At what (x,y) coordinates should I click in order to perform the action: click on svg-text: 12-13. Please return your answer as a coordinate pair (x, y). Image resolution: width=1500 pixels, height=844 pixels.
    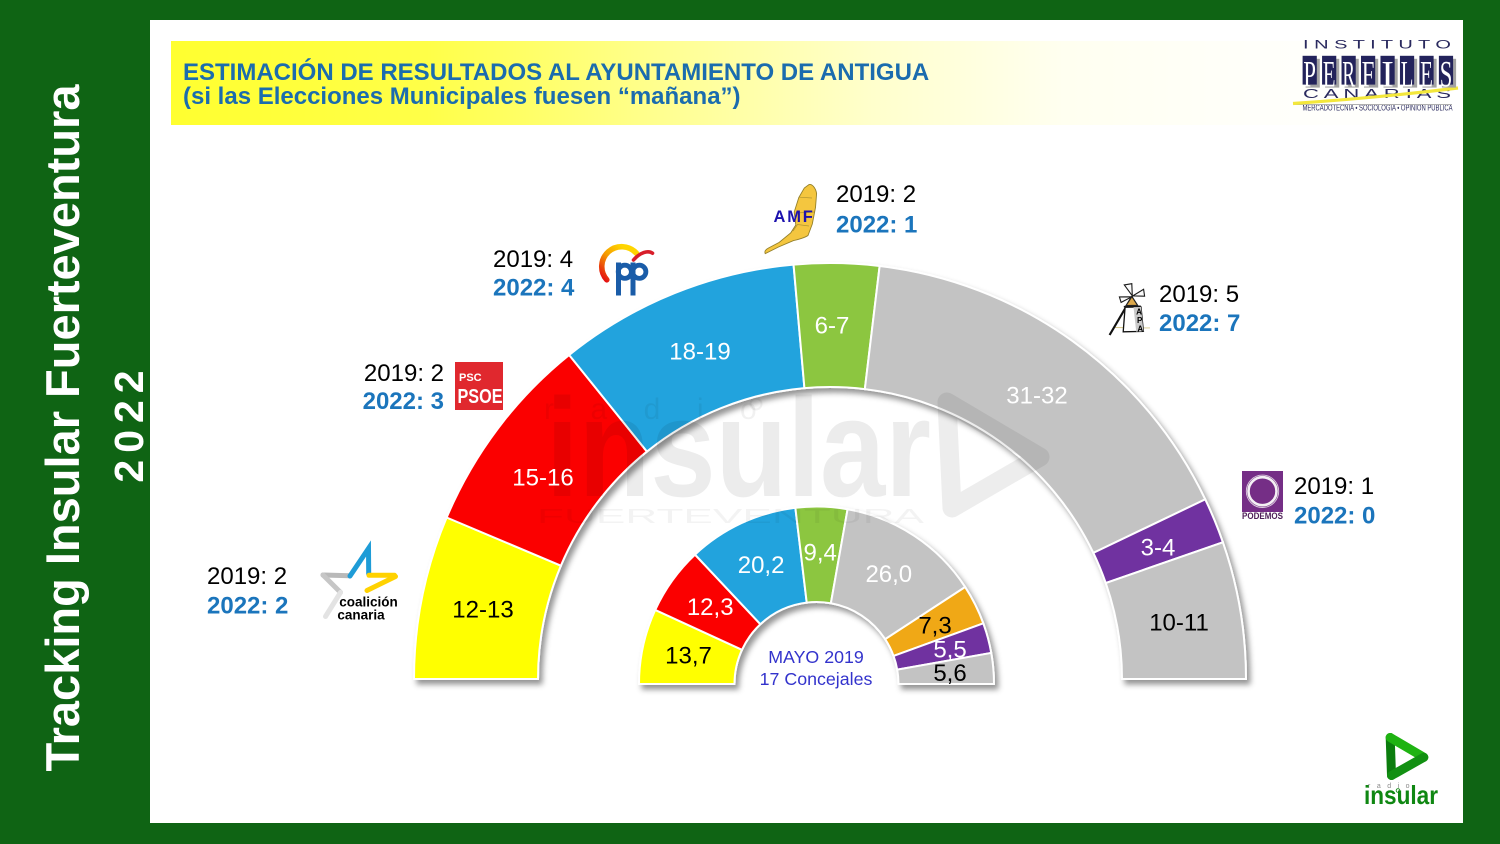
    Looking at the image, I should click on (482, 610).